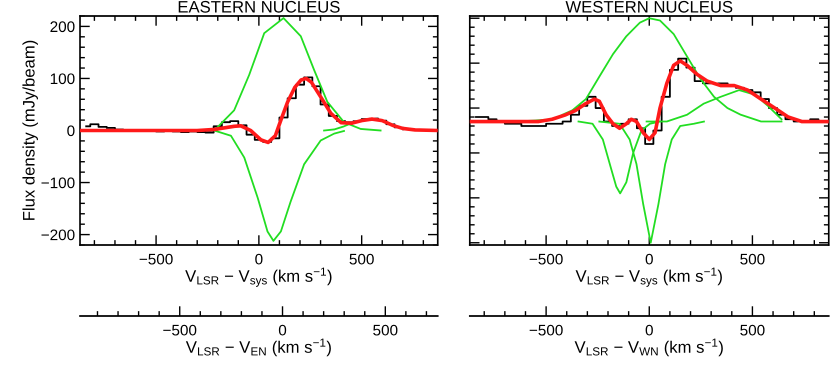 Image resolution: width=830 pixels, height=366 pixels. What do you see at coordinates (62, 78) in the screenshot?
I see `y-tick-label: 100` at bounding box center [62, 78].